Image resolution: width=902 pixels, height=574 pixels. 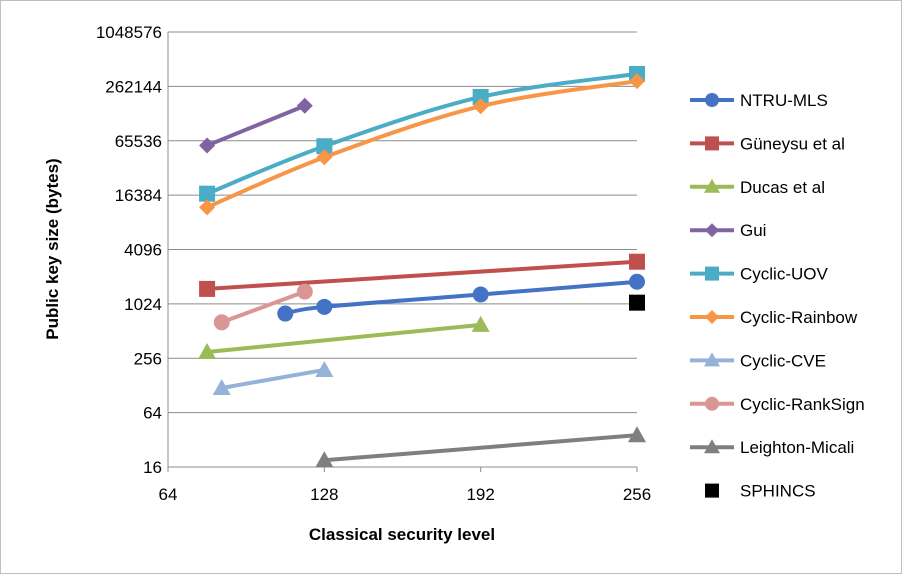 What do you see at coordinates (143, 304) in the screenshot?
I see `y-tick-label: 1024` at bounding box center [143, 304].